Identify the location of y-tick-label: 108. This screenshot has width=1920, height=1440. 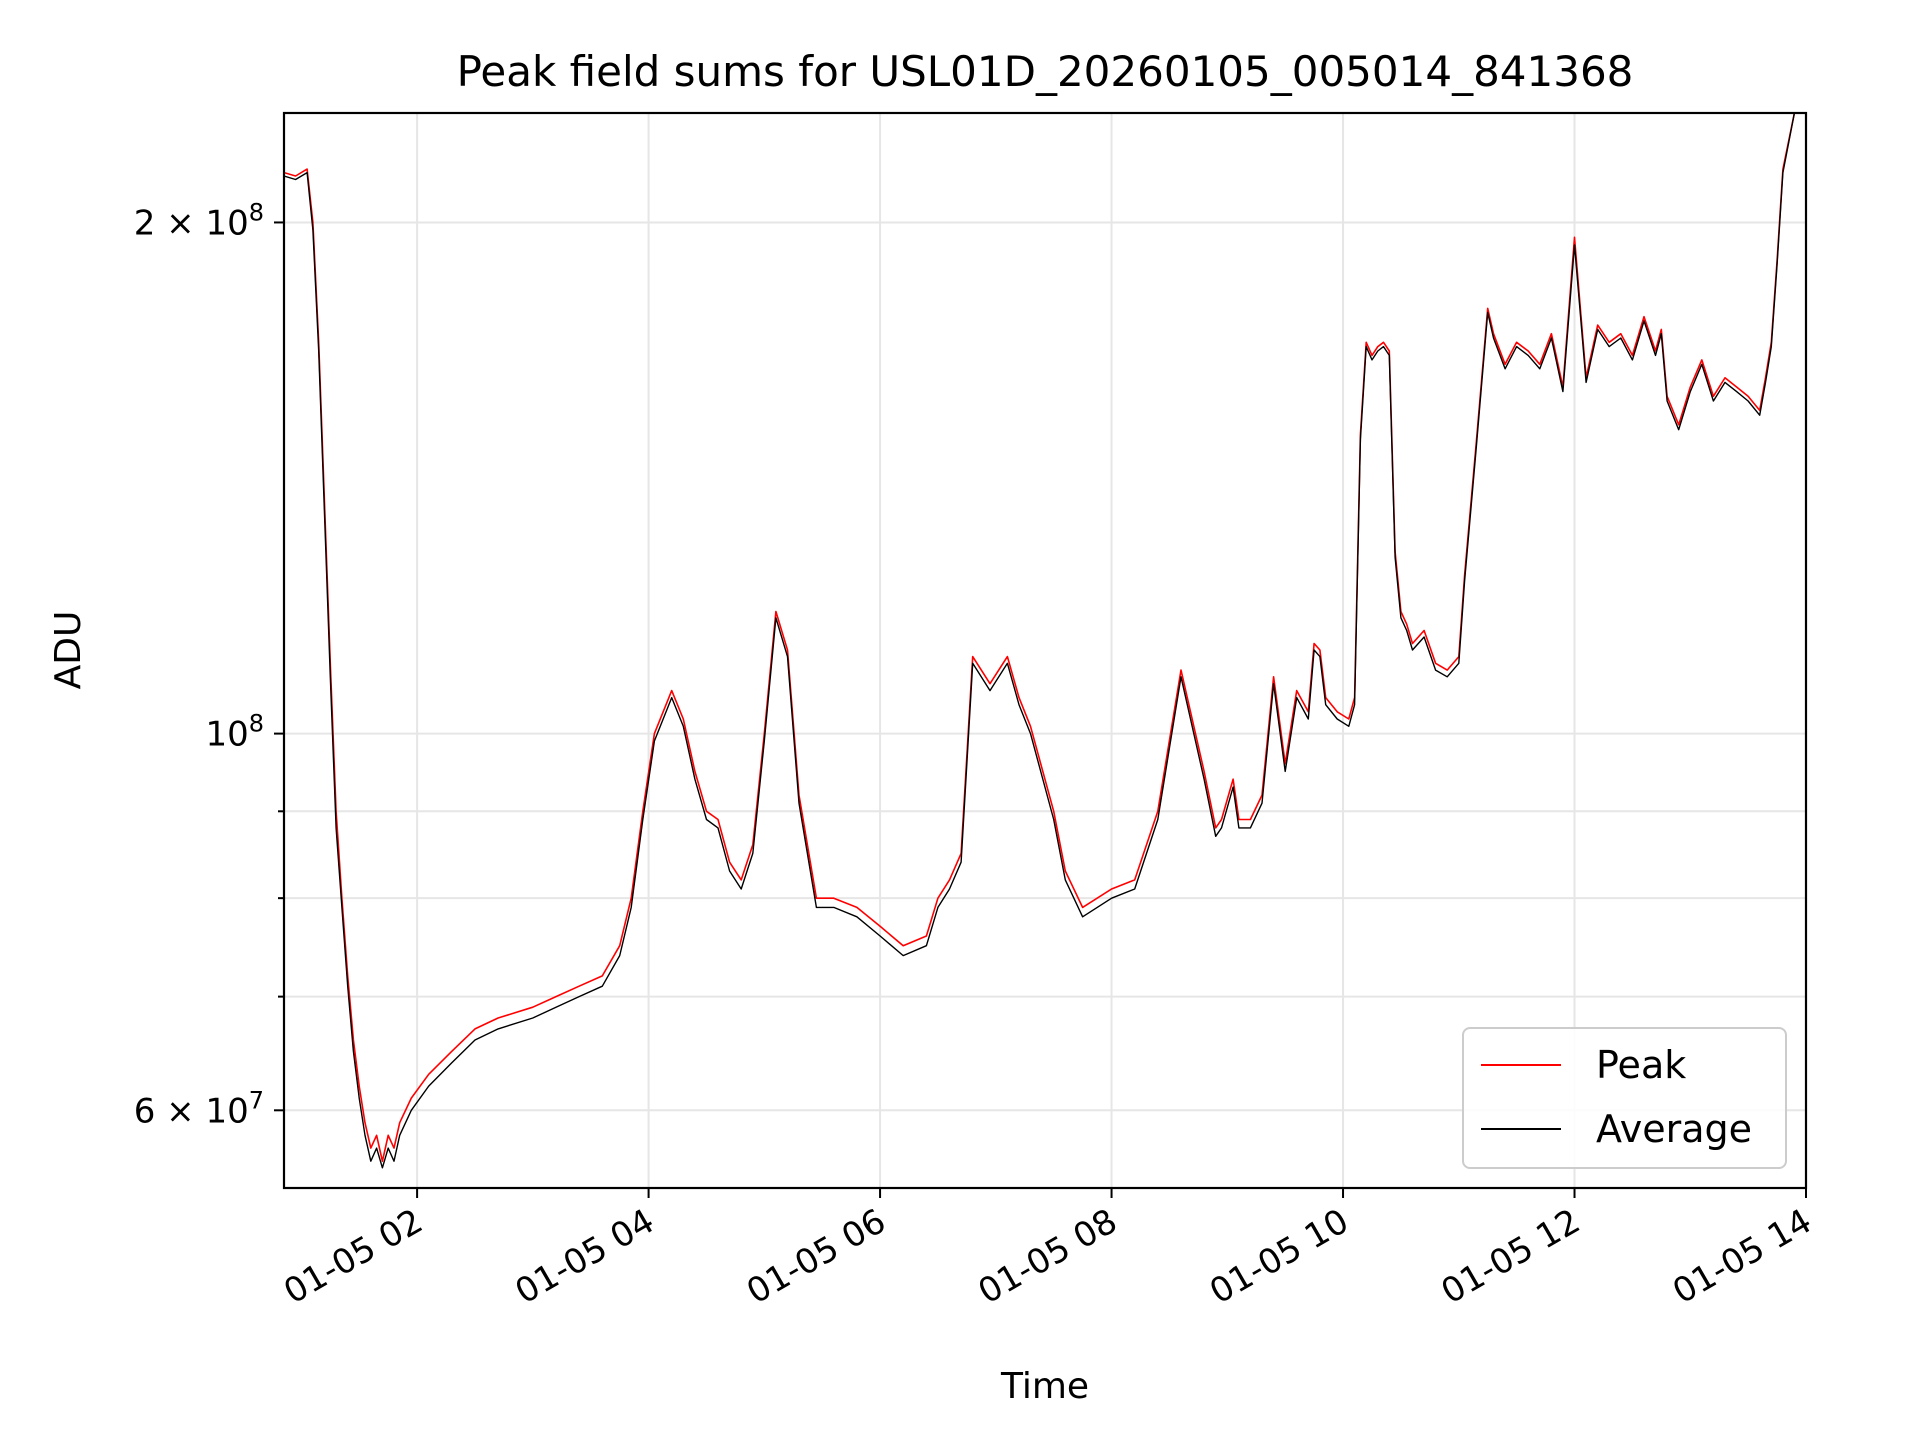
(234, 732).